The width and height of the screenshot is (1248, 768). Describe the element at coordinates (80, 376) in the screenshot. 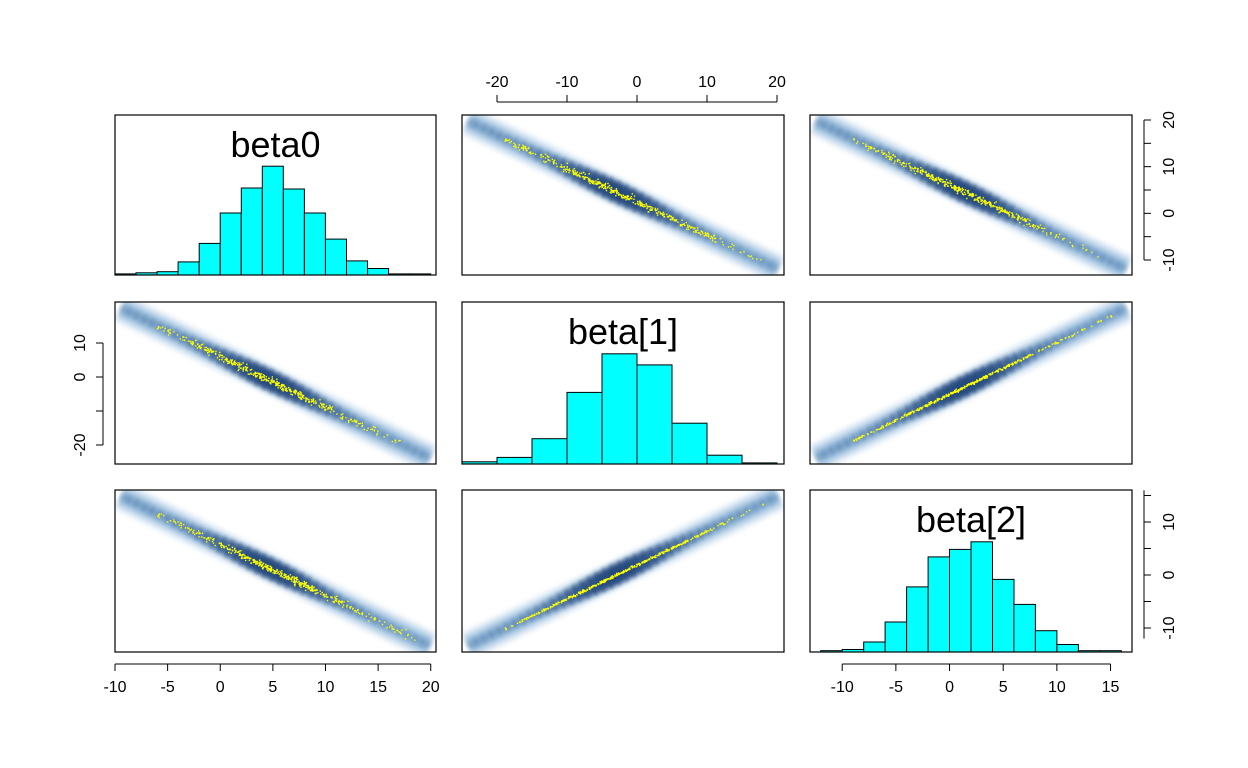

I see `tick-label: 0` at that location.